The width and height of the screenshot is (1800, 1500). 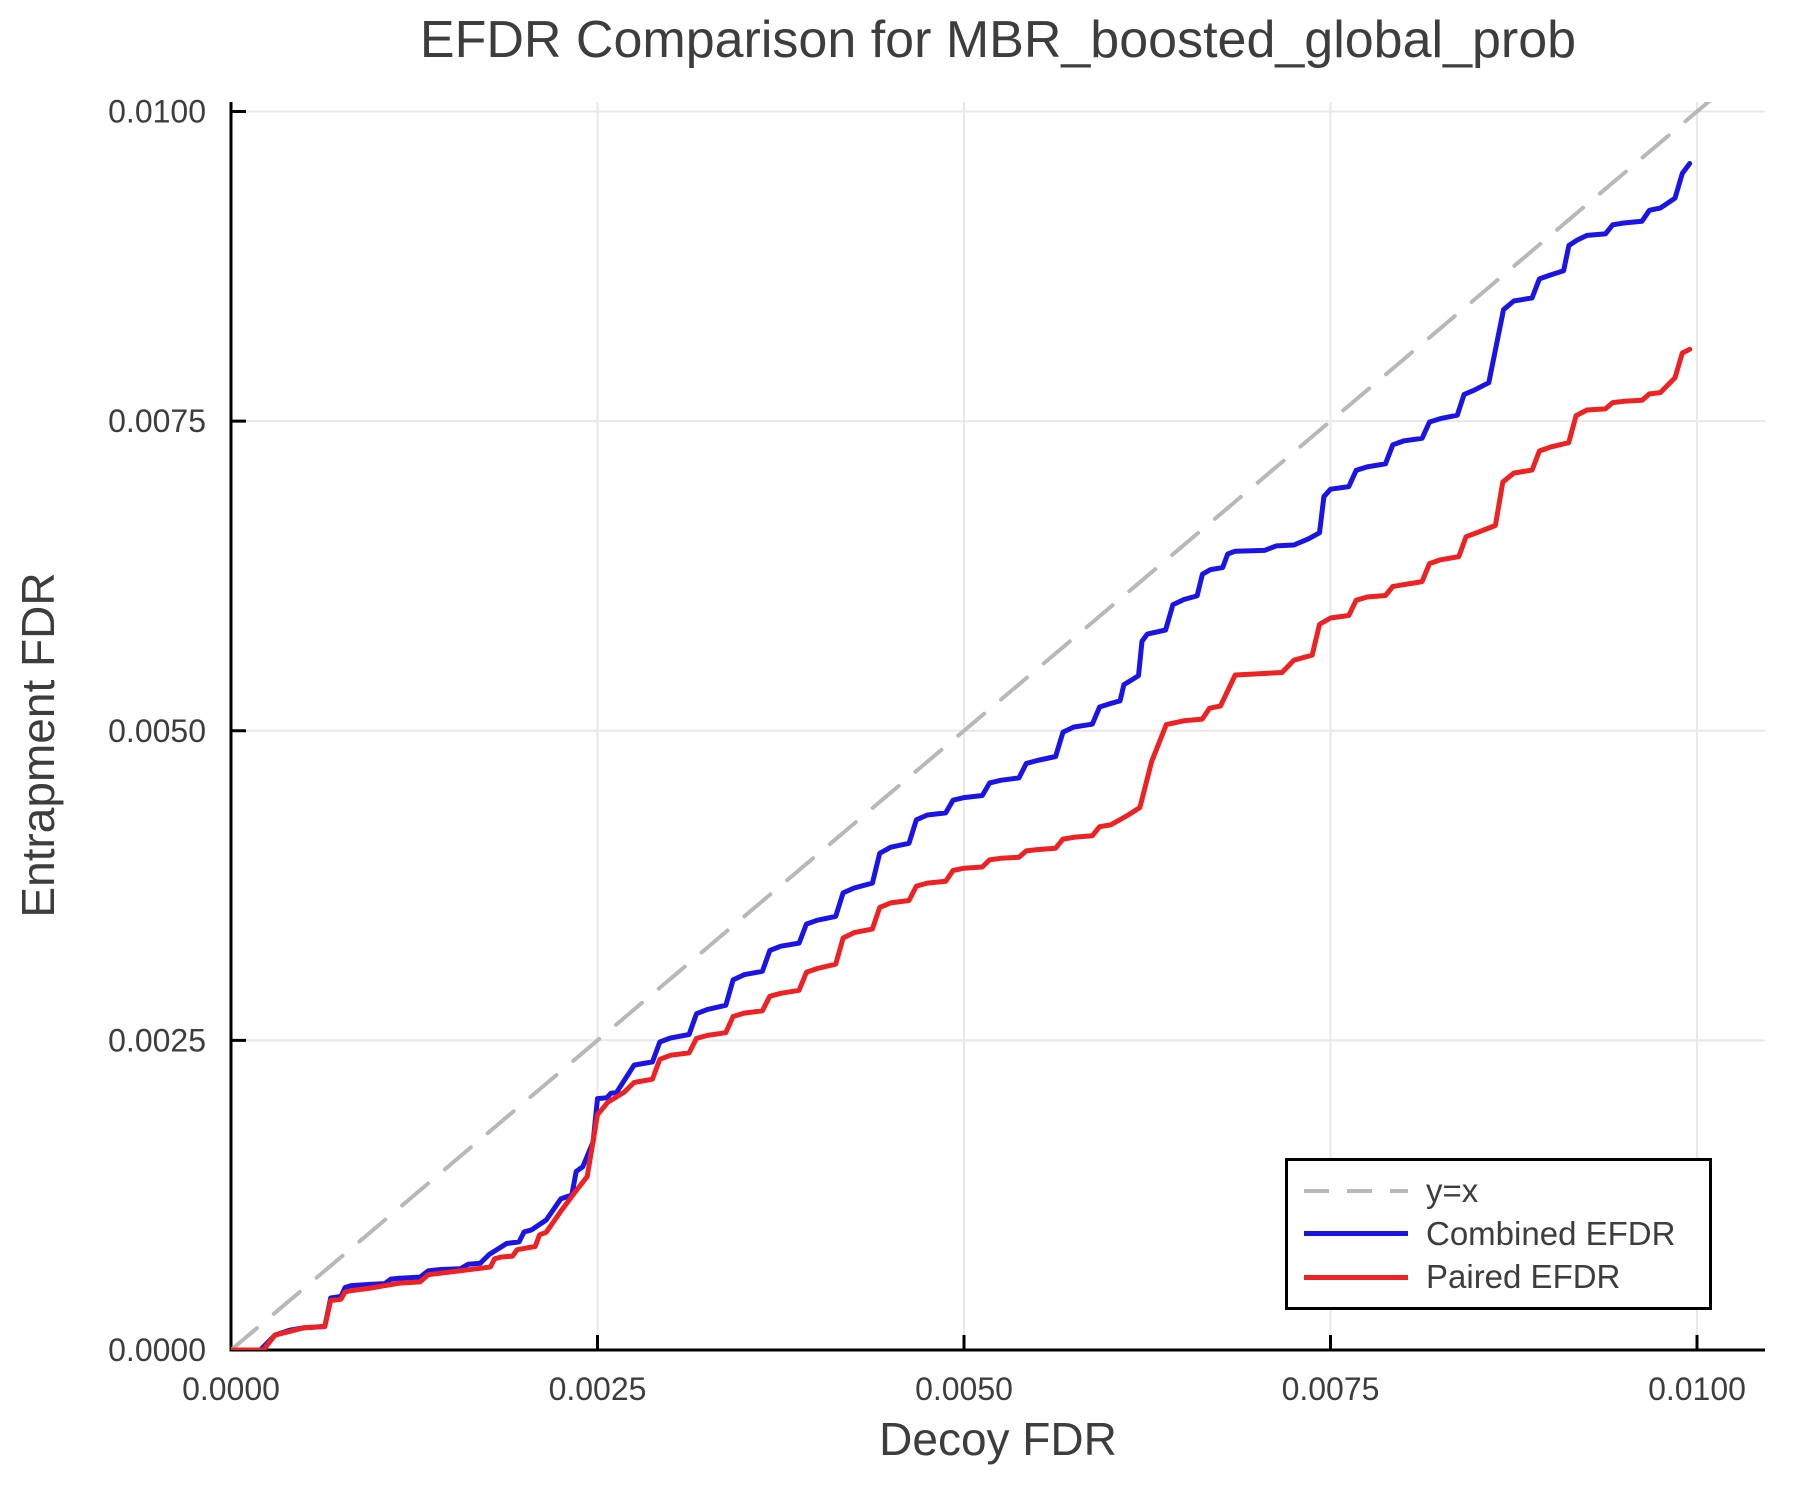 I want to click on legend-row-paired-efdr: Paired EFDR, so click(x=1498, y=1277).